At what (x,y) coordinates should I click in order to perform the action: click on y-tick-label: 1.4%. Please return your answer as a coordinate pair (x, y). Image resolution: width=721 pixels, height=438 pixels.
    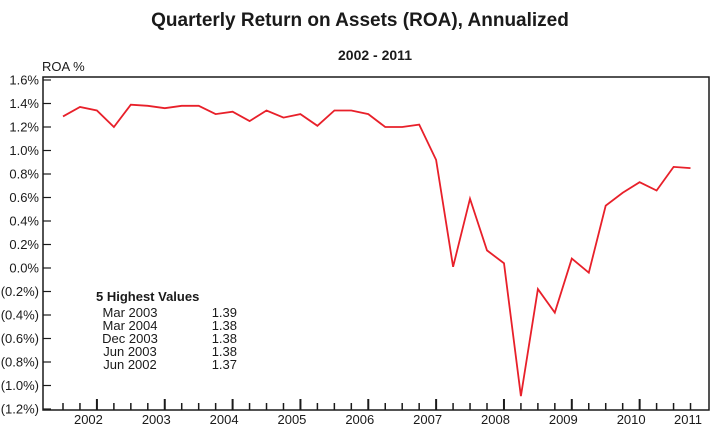
    Looking at the image, I should click on (24, 103).